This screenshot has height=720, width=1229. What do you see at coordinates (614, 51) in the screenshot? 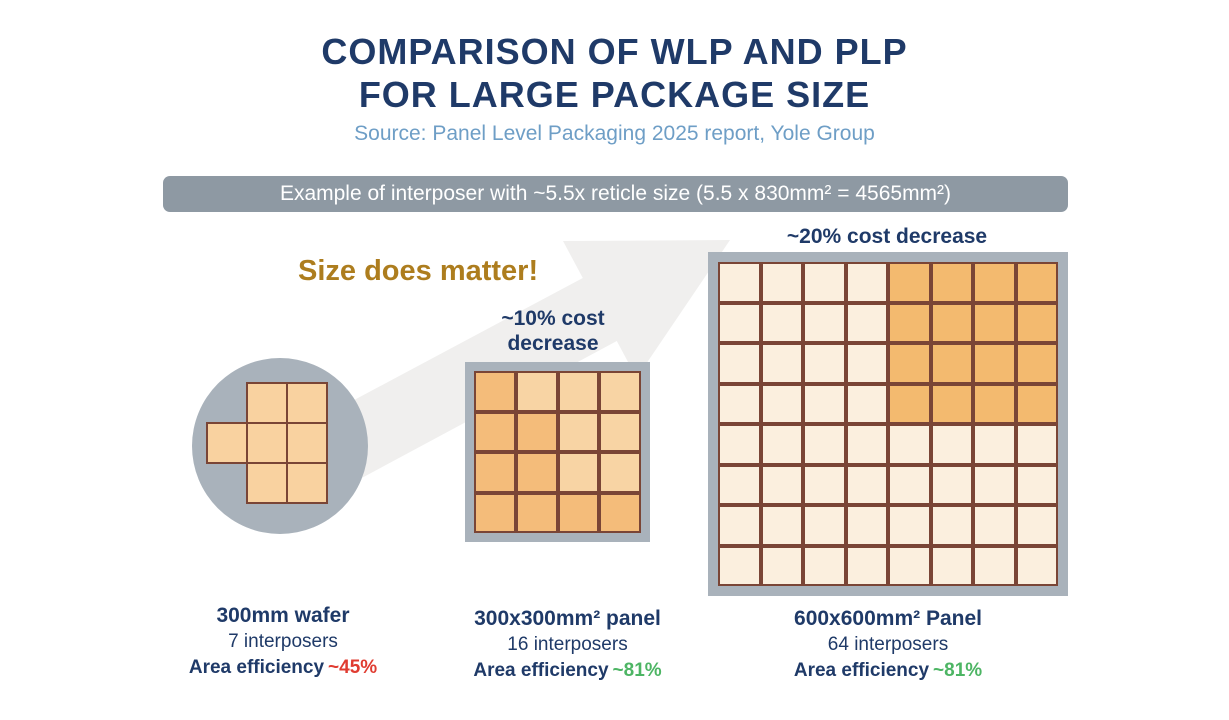
I see `page-title-line1: COMPARISON OF WLP AND PLP` at bounding box center [614, 51].